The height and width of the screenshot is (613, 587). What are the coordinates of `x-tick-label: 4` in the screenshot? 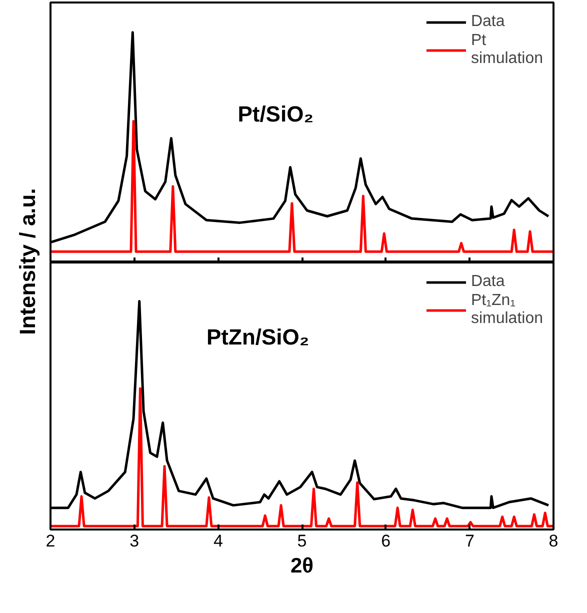 It's located at (218, 541).